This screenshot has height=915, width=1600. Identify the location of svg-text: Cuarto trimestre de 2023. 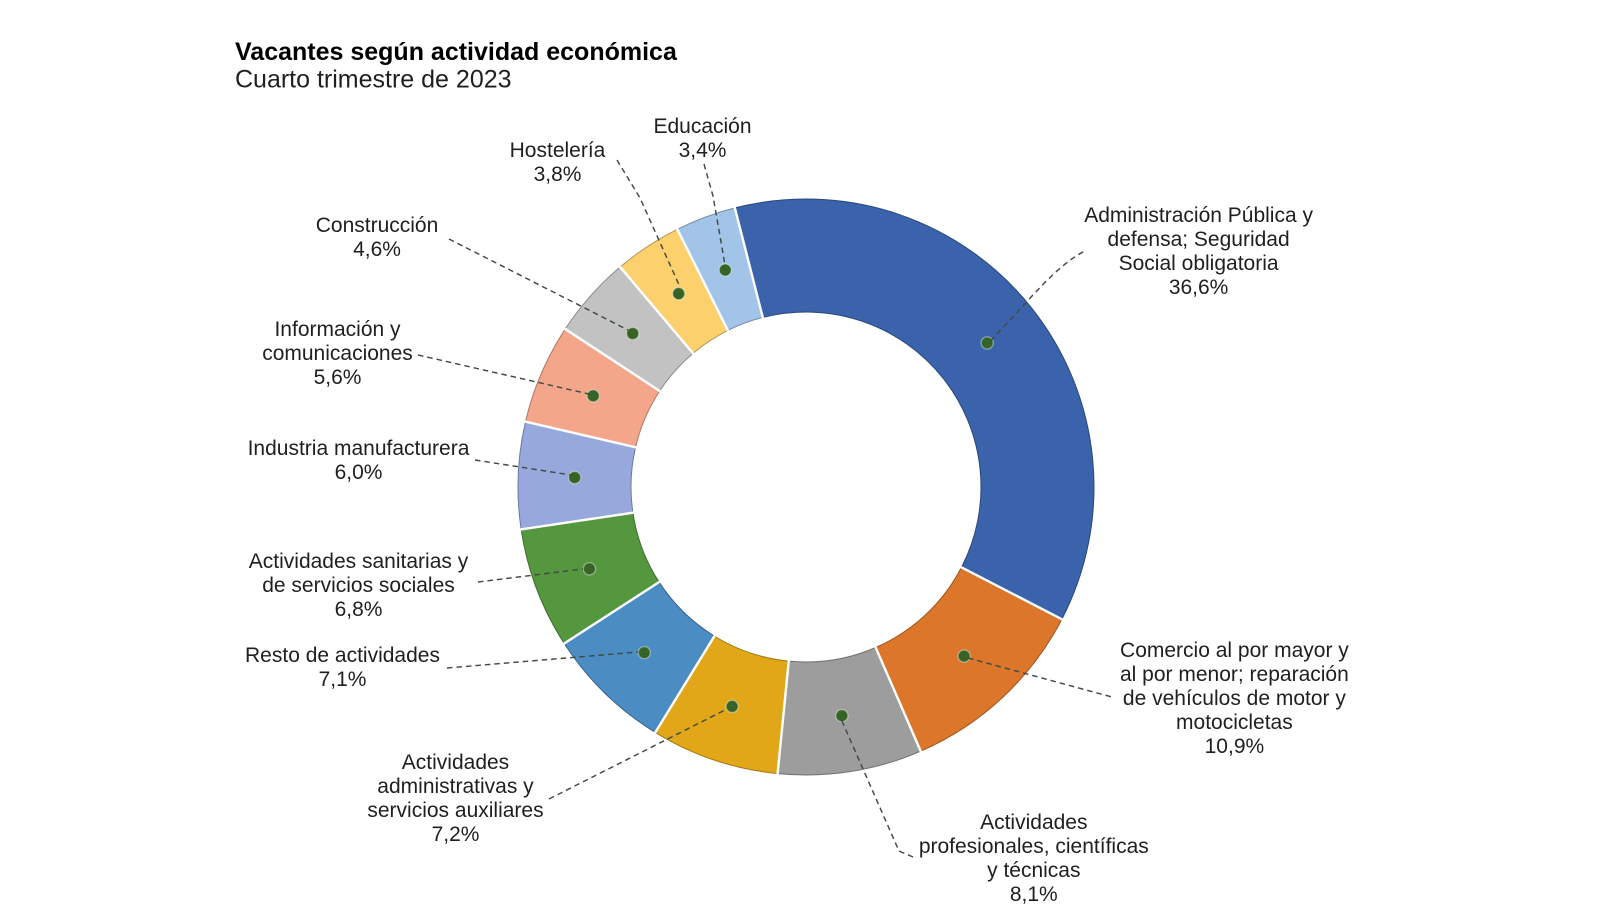
(373, 80).